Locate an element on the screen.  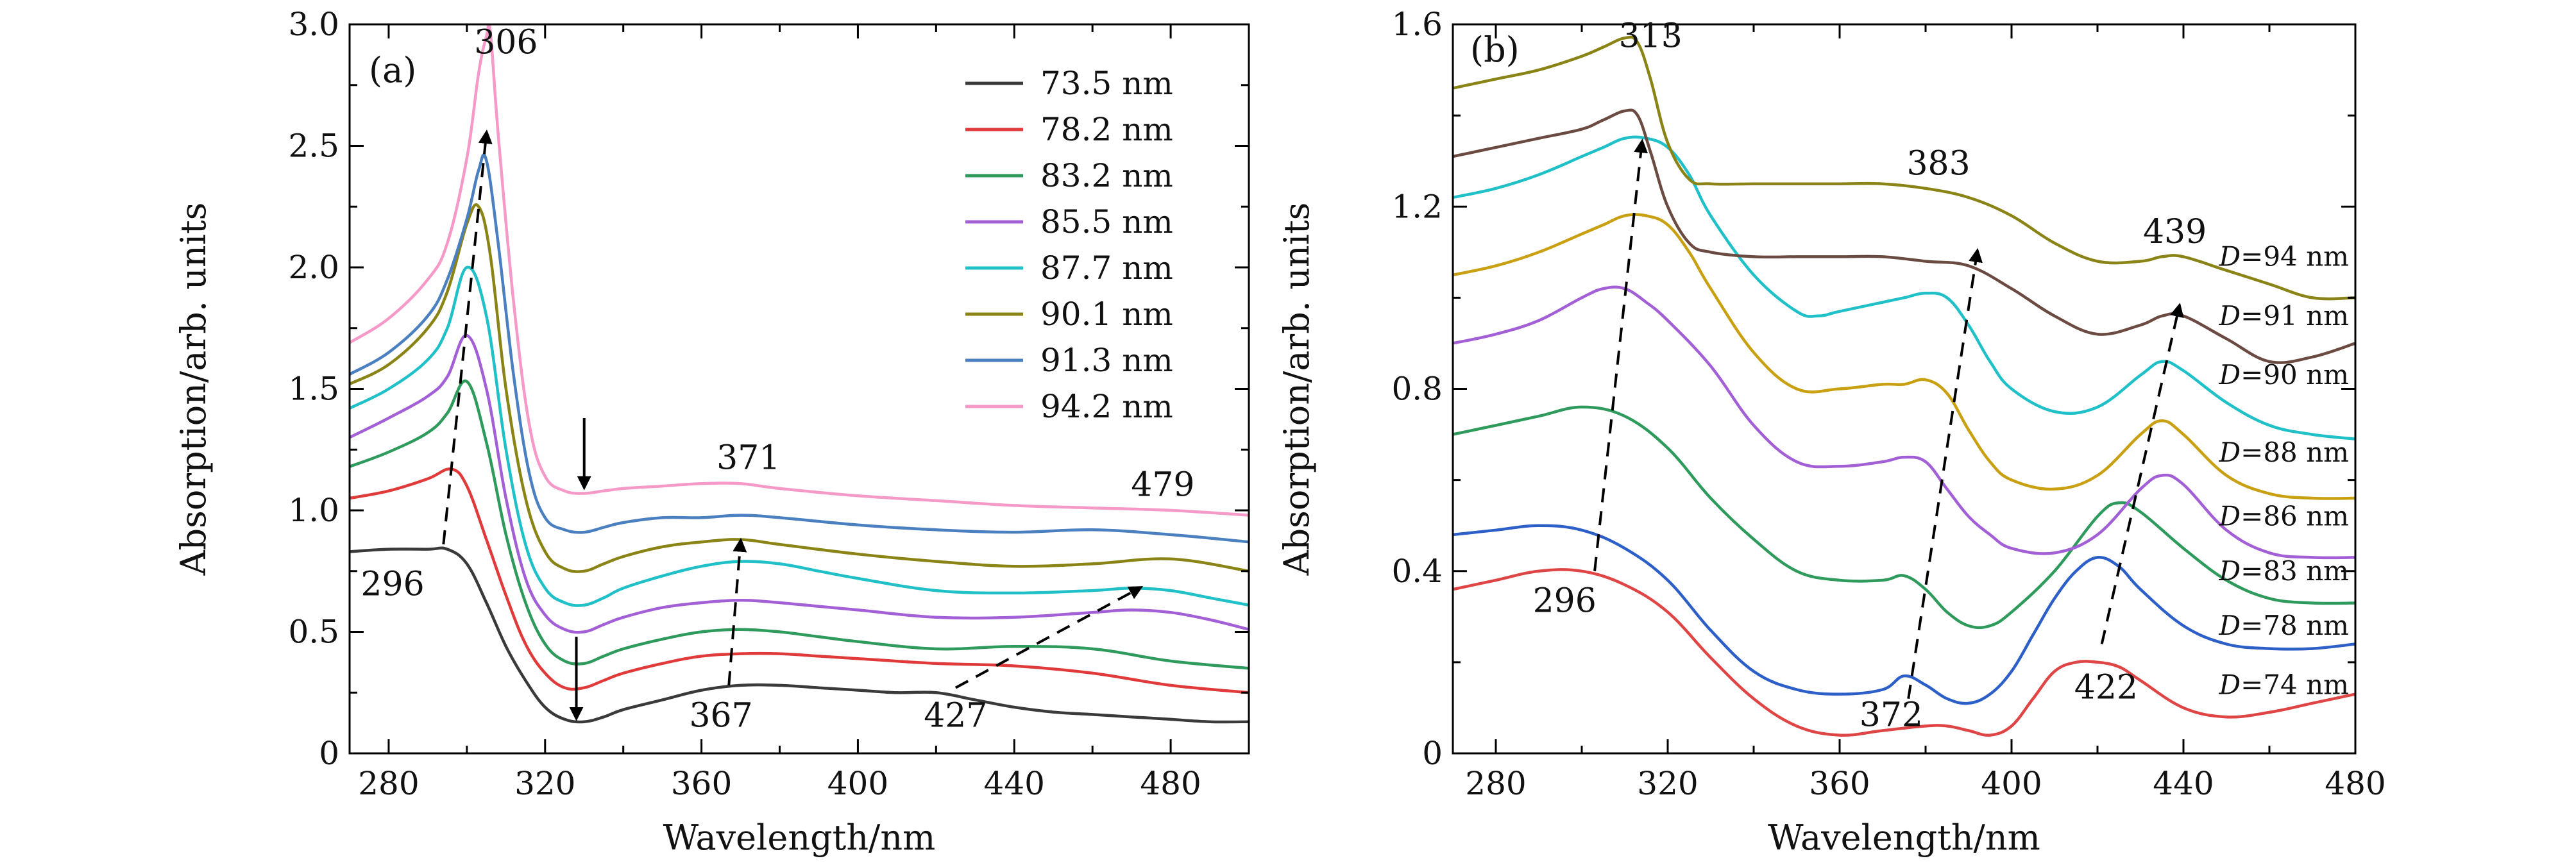
panel-b-x-tick-label: 320 is located at coordinates (1667, 783).